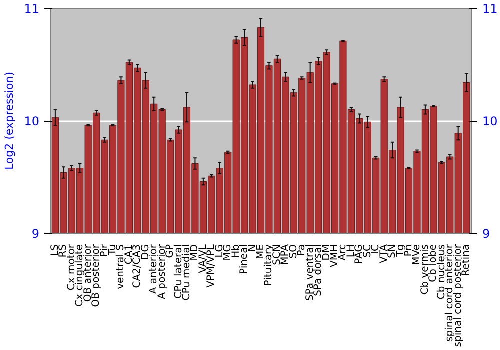  What do you see at coordinates (490, 121) in the screenshot?
I see `y2-tick-label: 10` at bounding box center [490, 121].